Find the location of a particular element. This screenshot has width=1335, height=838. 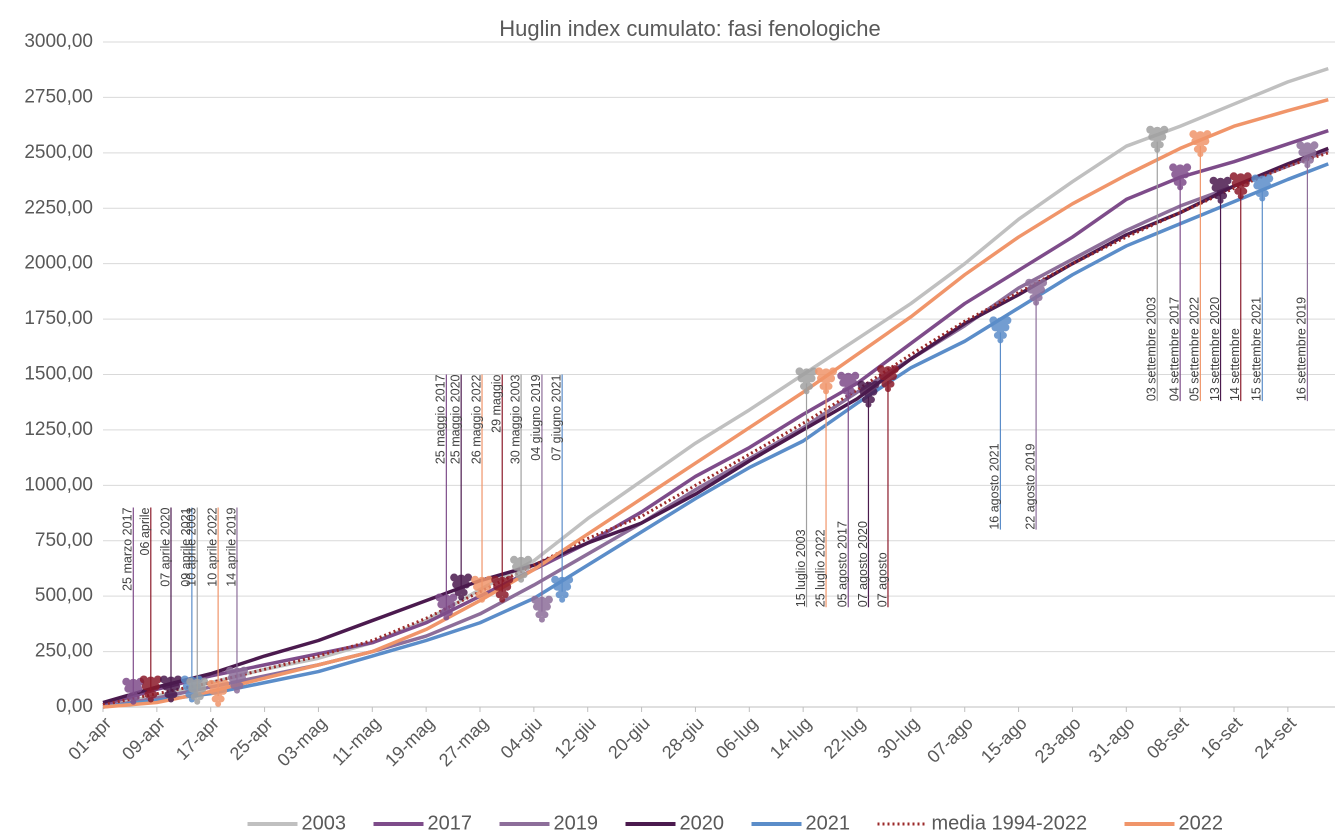

x-tick-label: 19-mag is located at coordinates (409, 741).